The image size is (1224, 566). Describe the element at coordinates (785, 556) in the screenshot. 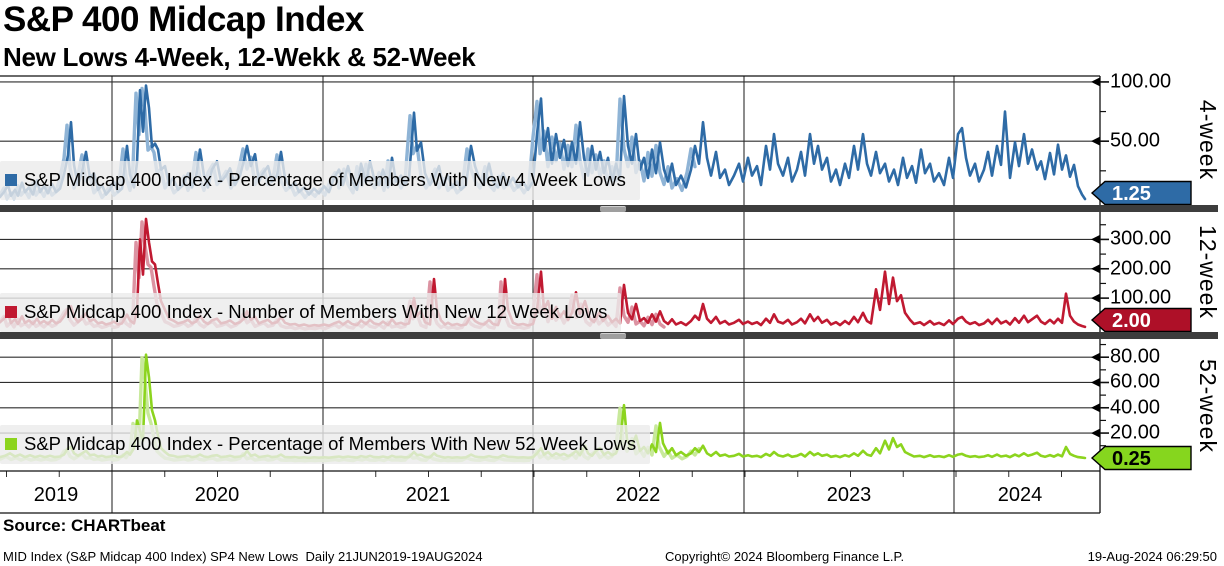

I see `footer-copyright: Copyright© 2024 Bloomberg Finance L.P.` at that location.